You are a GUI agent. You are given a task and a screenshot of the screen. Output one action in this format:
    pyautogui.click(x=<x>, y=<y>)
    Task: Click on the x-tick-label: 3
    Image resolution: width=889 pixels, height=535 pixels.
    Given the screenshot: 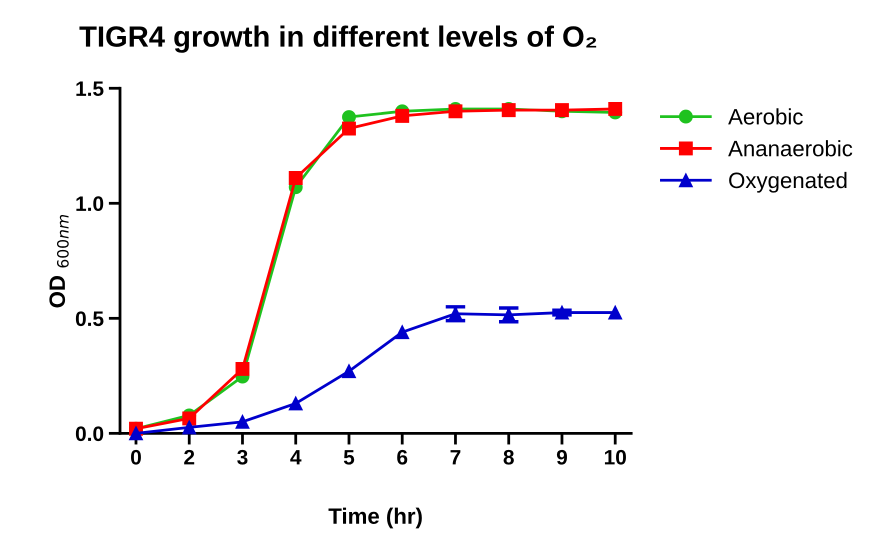 What is the action you would take?
    pyautogui.click(x=242, y=457)
    